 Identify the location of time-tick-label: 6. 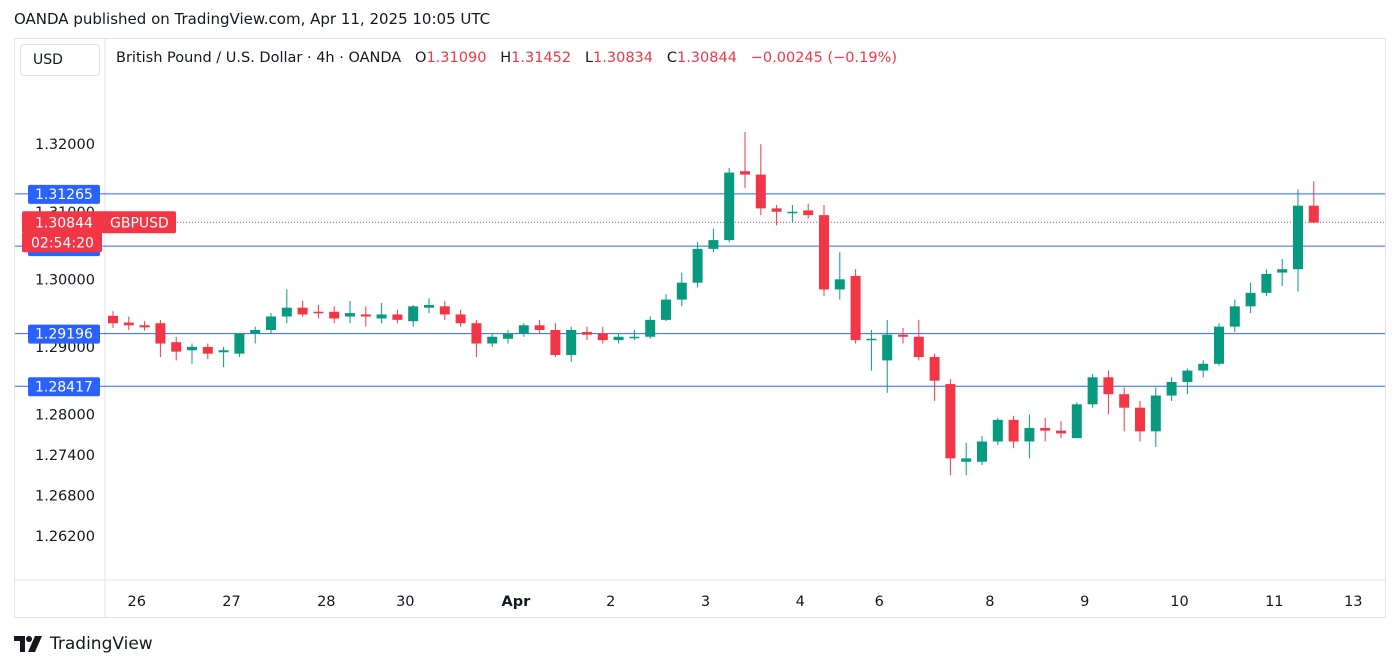
(879, 602).